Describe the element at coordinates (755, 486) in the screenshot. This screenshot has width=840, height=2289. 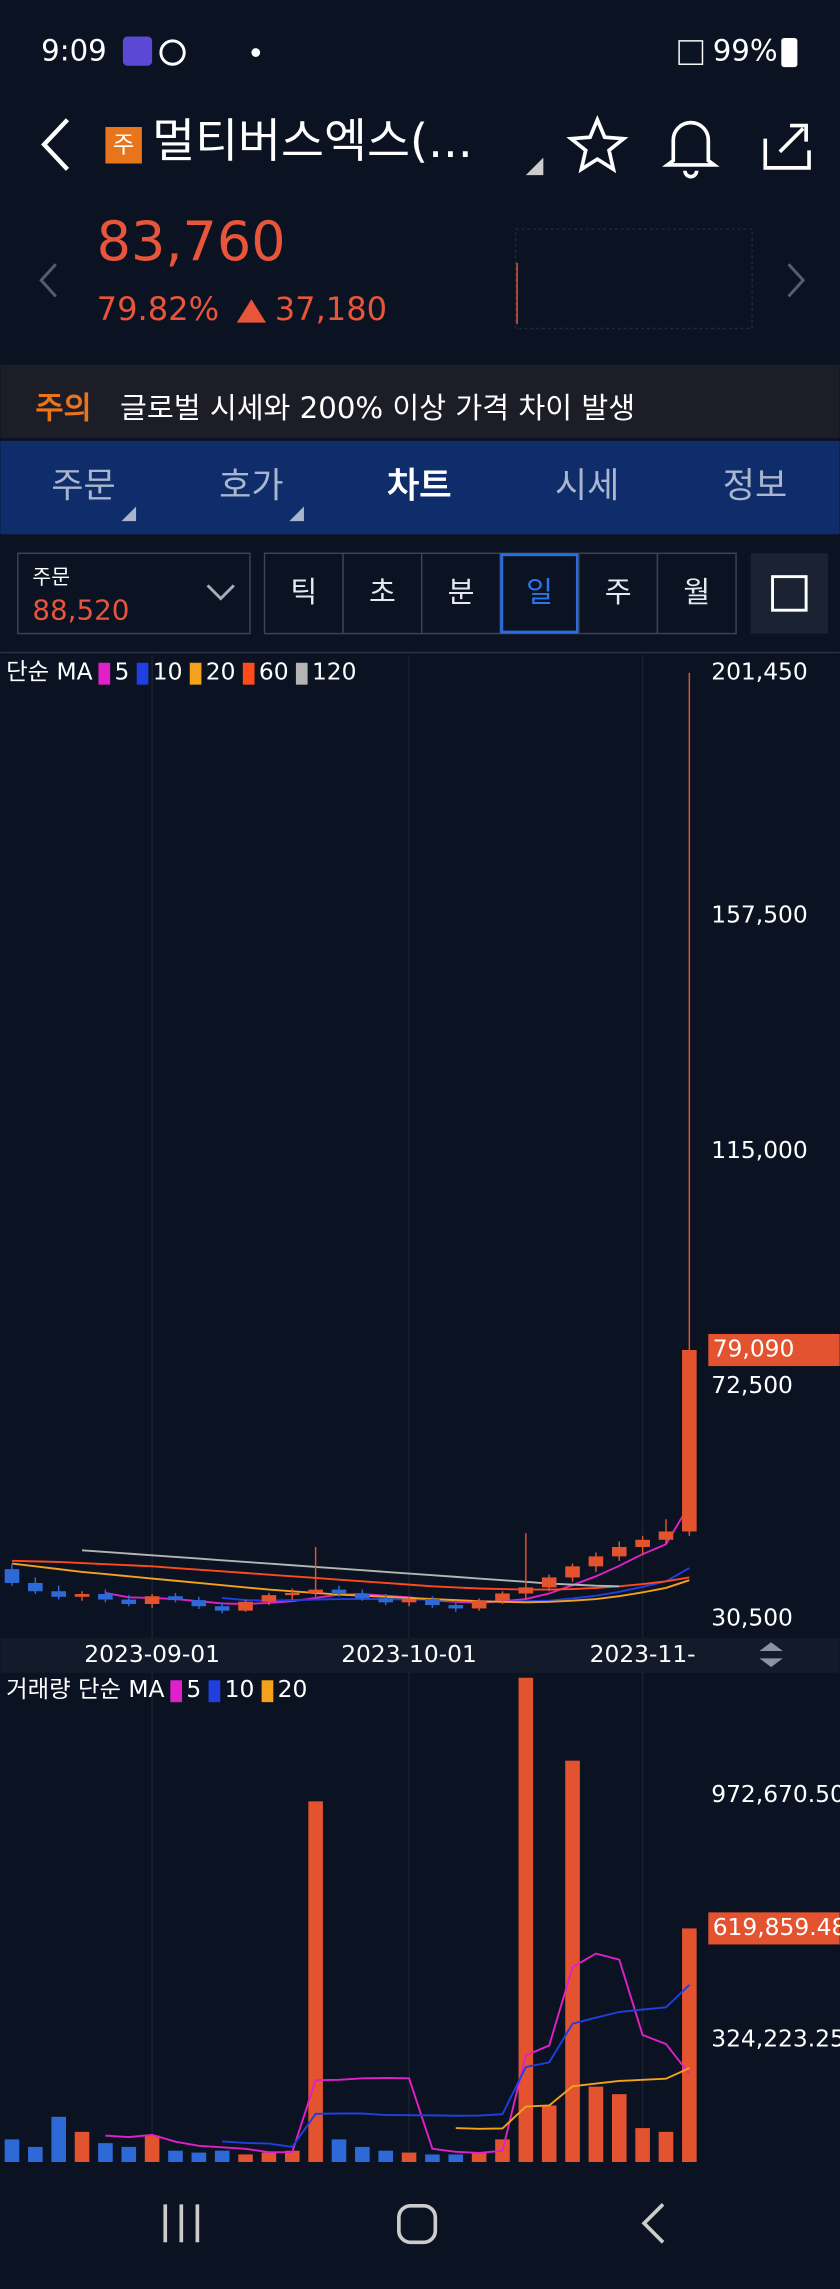
I see `tab: 정보` at that location.